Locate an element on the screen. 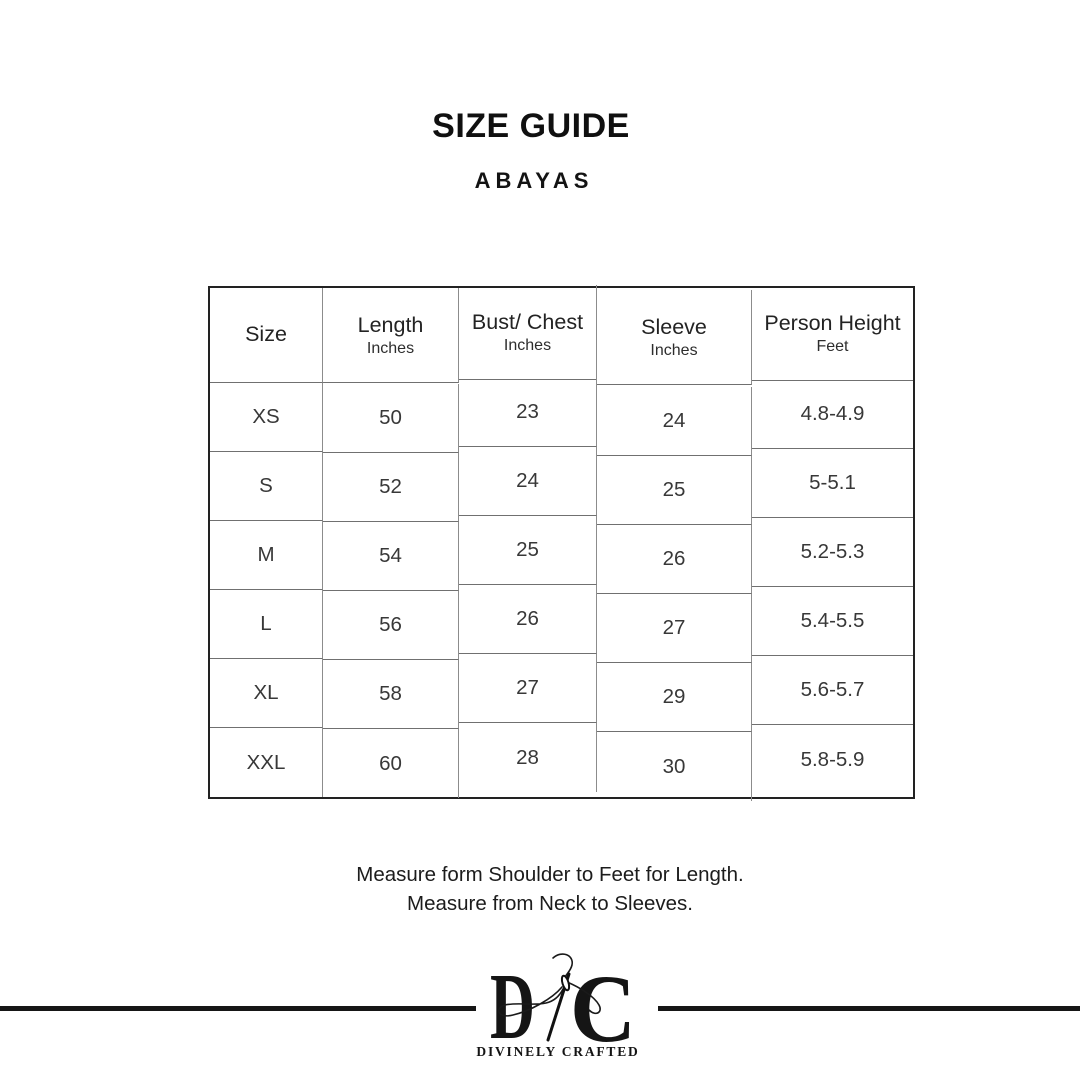 The height and width of the screenshot is (1080, 1080). cell-l-height: 5.4-5.5 is located at coordinates (832, 621).